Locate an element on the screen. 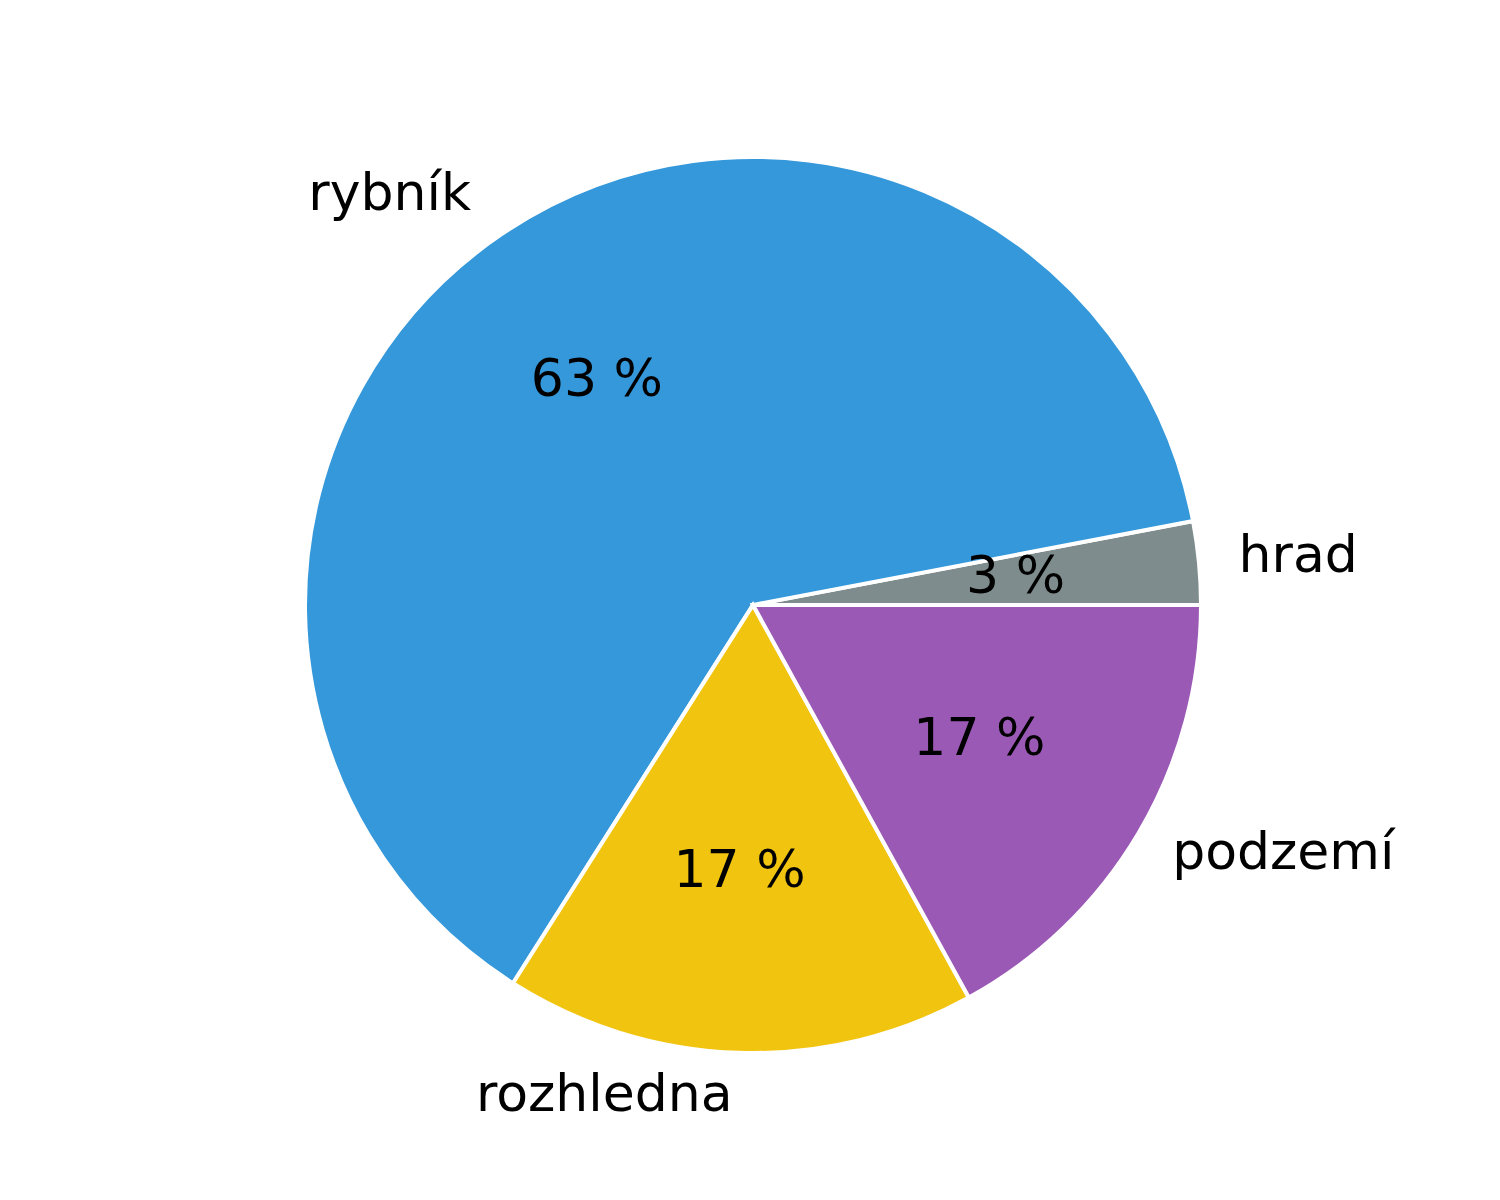 Image resolution: width=1500 pixels, height=1200 pixels. slice-label: hrad is located at coordinates (1298, 553).